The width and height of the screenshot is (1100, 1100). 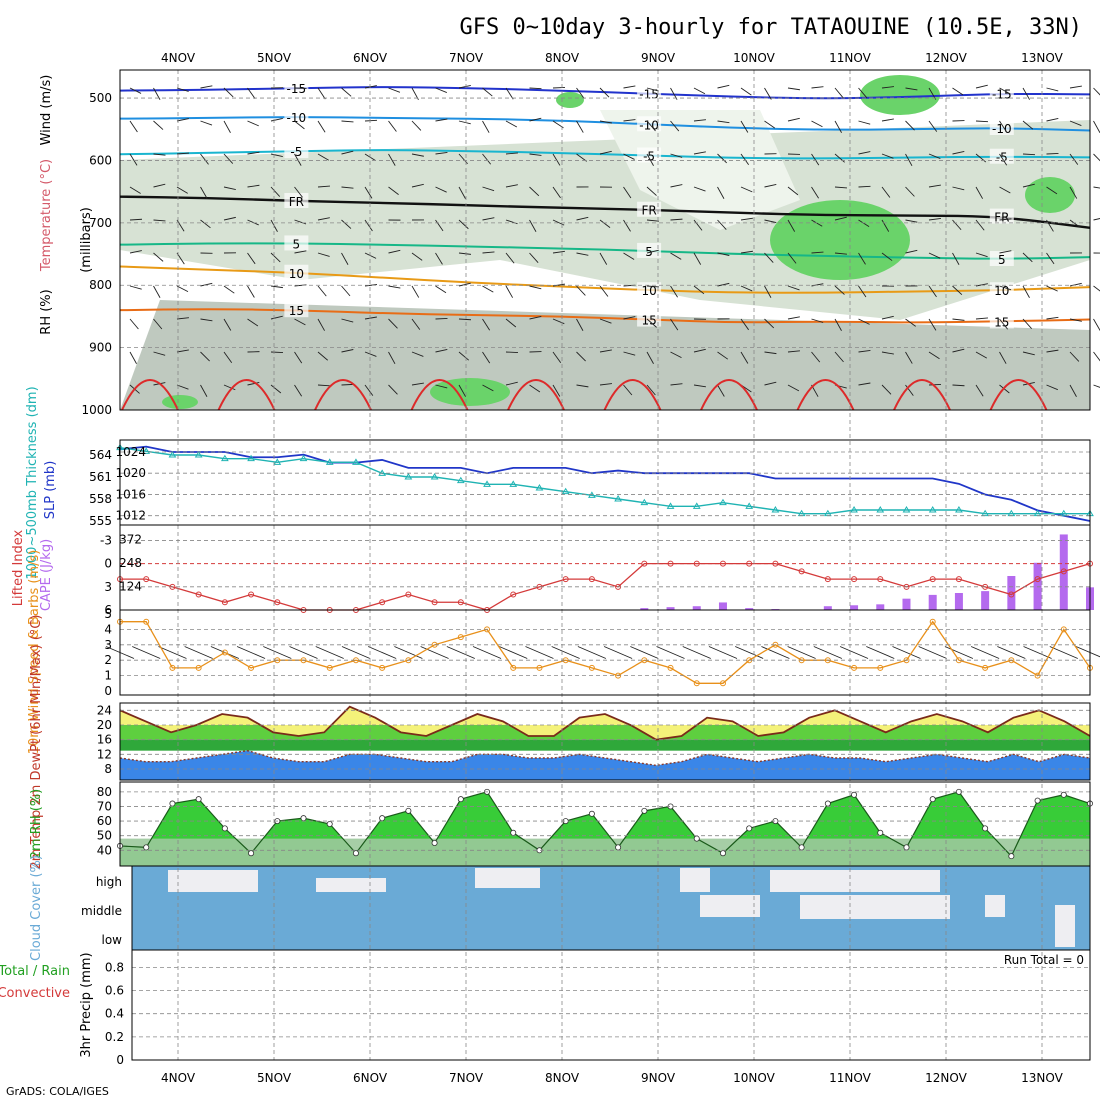 What do you see at coordinates (648, 291) in the screenshot?
I see `isotherm-label: 10` at bounding box center [648, 291].